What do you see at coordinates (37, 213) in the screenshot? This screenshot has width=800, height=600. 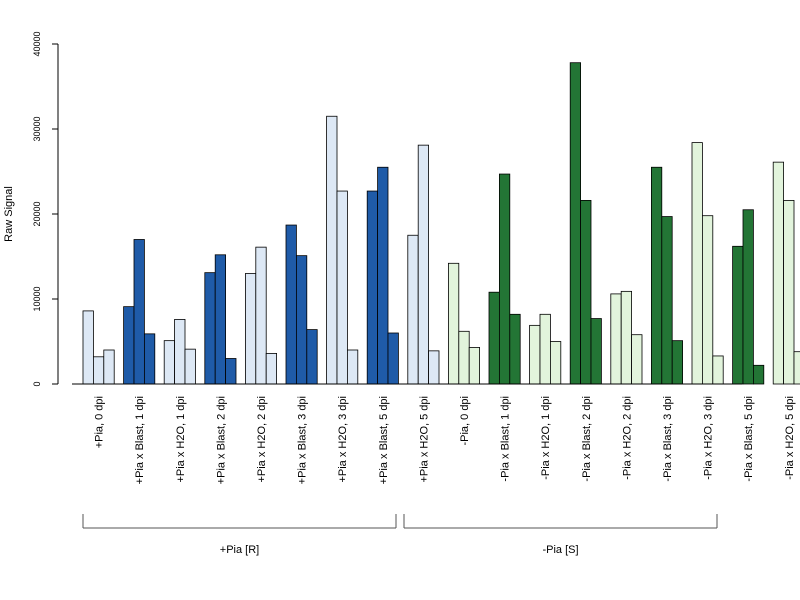 I see `y-tick-label: 20000` at bounding box center [37, 213].